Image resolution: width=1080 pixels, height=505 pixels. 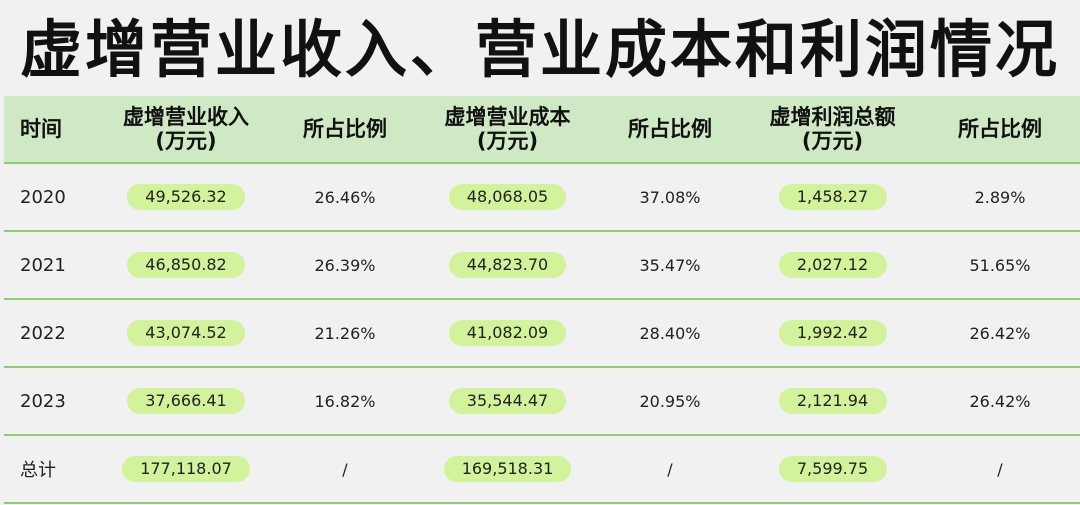 I want to click on profit-value: 7,599.75, so click(x=832, y=469).